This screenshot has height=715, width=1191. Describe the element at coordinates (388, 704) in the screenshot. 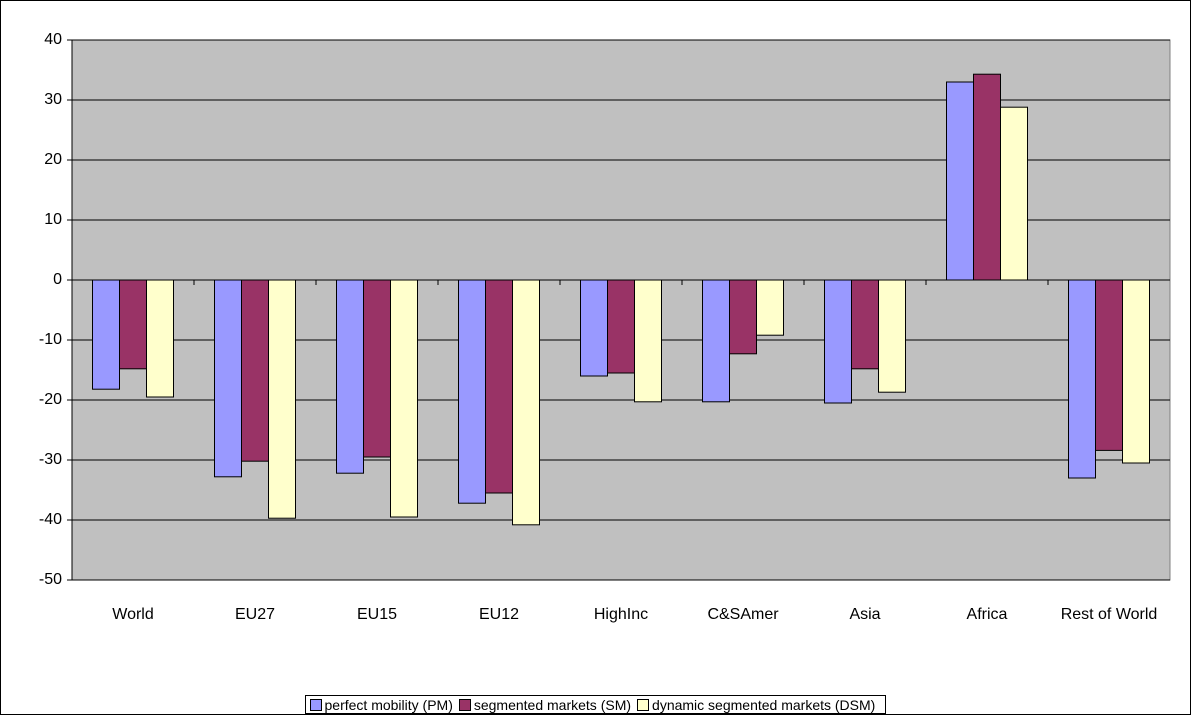

I see `legend-label: perfect mobility (PM)` at that location.